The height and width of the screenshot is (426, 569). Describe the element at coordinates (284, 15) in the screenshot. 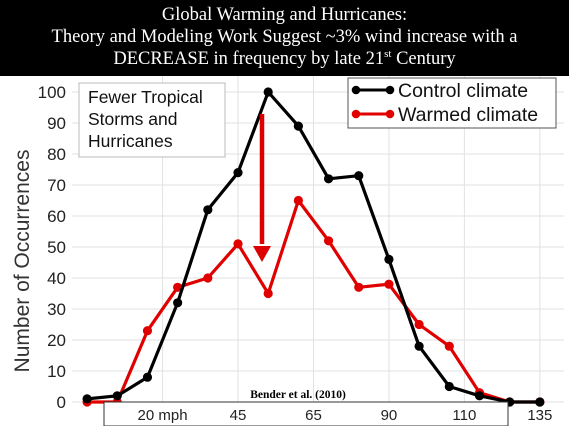

I see `title-line-1: Global Warming and Hurricanes:` at that location.